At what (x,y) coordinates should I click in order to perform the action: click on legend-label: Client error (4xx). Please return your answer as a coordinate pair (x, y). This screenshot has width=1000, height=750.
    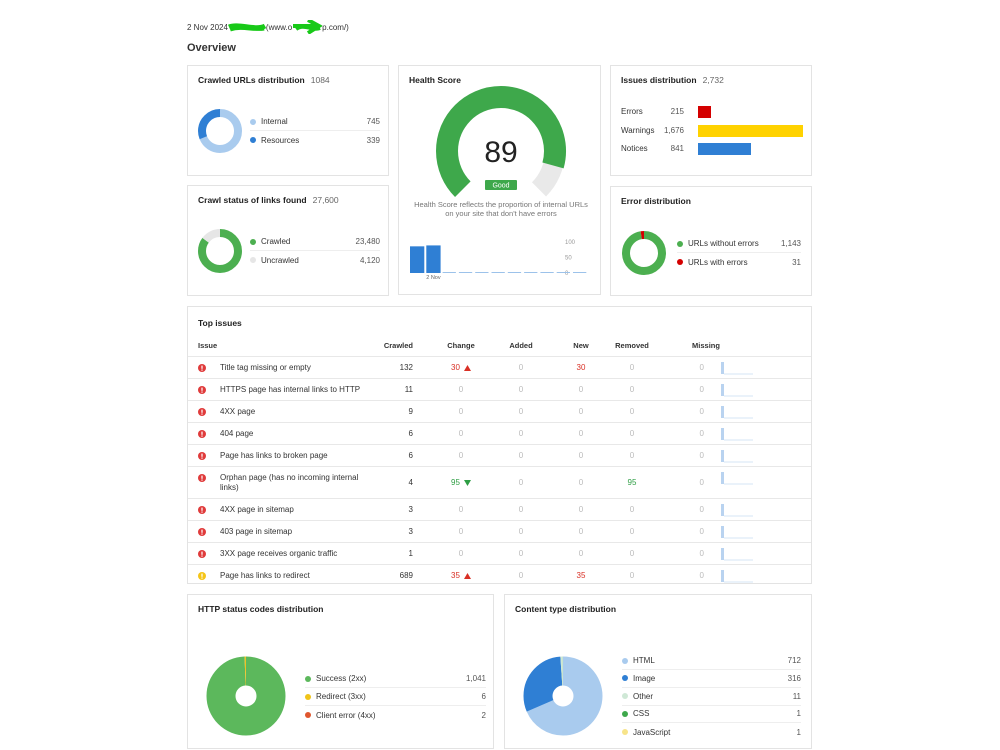
    Looking at the image, I should click on (346, 715).